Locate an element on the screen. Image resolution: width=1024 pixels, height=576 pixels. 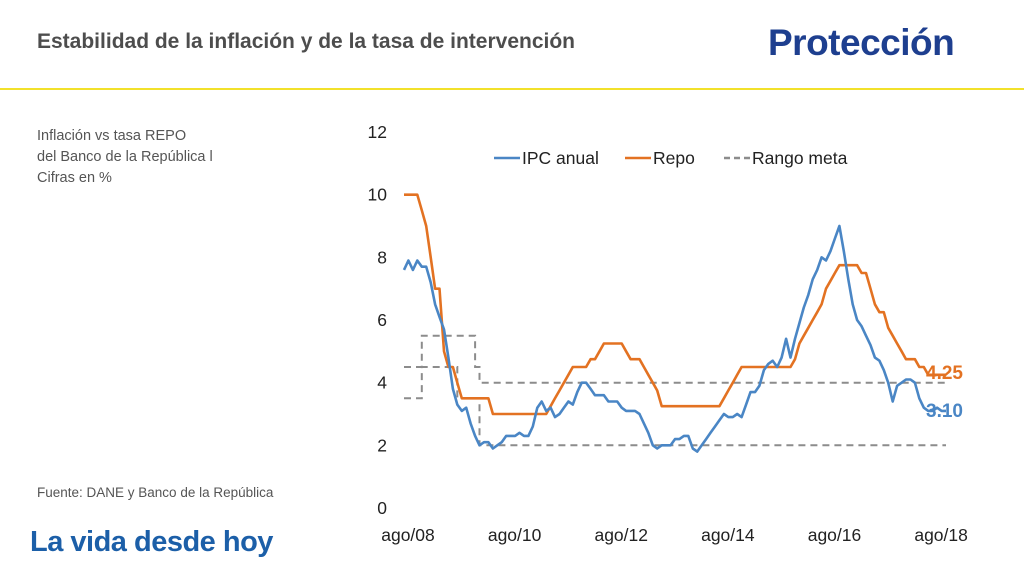
y-tick-label: 0 is located at coordinates (382, 508).